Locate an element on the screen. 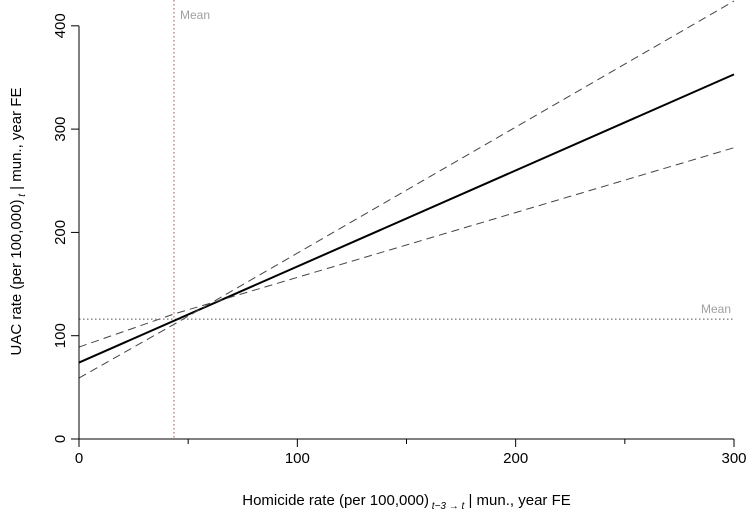 The width and height of the screenshot is (750, 514). y-tick-label: 100 is located at coordinates (60, 335).